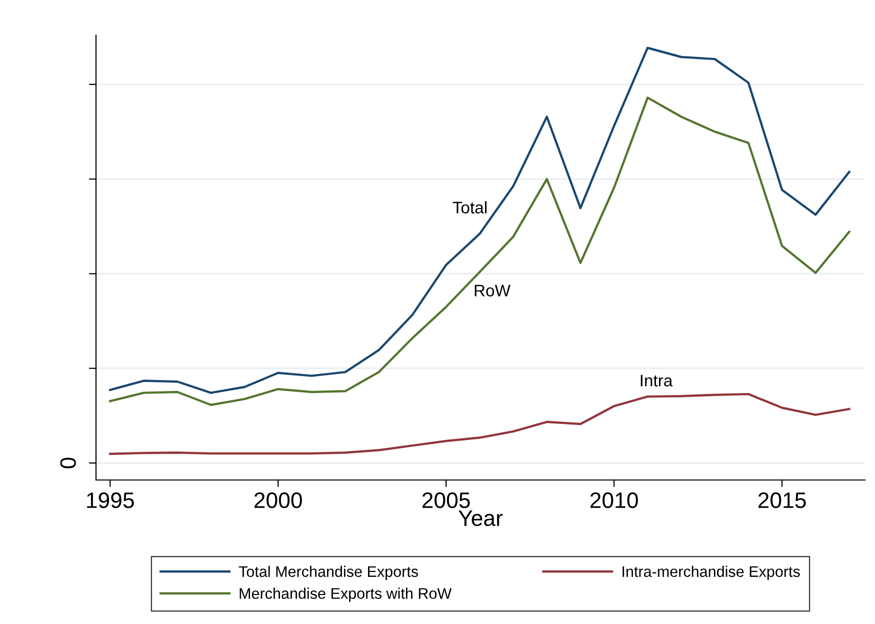 This screenshot has width=875, height=624. What do you see at coordinates (782, 500) in the screenshot?
I see `x-tick-label: 2015` at bounding box center [782, 500].